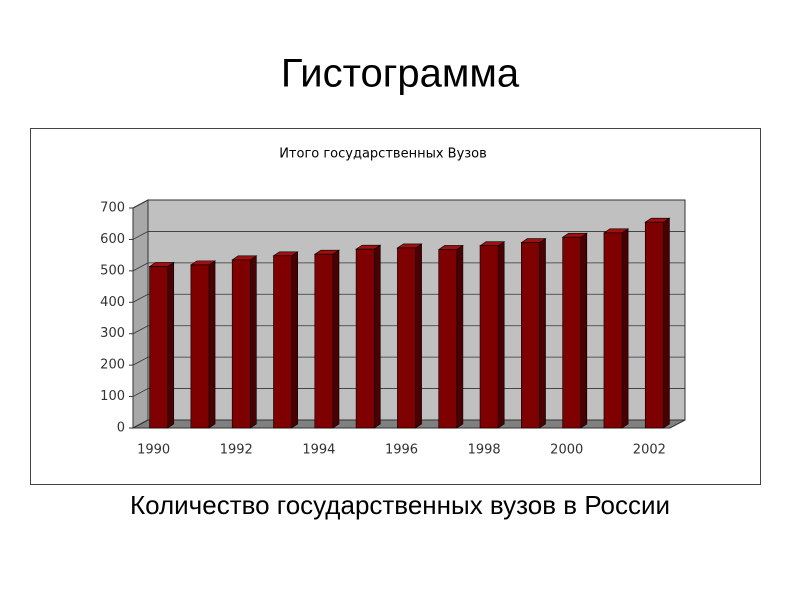 The height and width of the screenshot is (600, 800). What do you see at coordinates (112, 302) in the screenshot?
I see `y-tick-label: 400` at bounding box center [112, 302].